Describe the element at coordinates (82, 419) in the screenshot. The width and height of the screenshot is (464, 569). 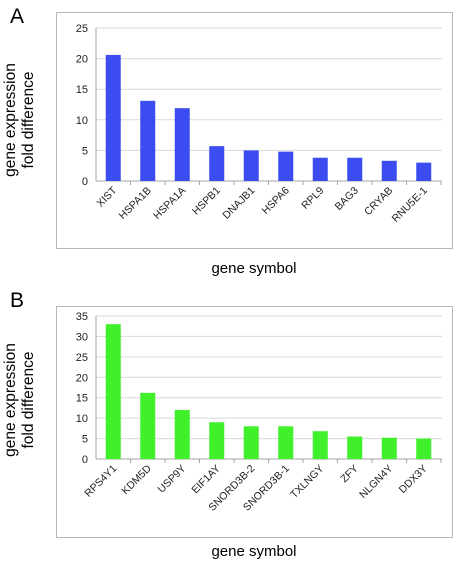
I see `panel-b-y-tick-label: 10` at that location.